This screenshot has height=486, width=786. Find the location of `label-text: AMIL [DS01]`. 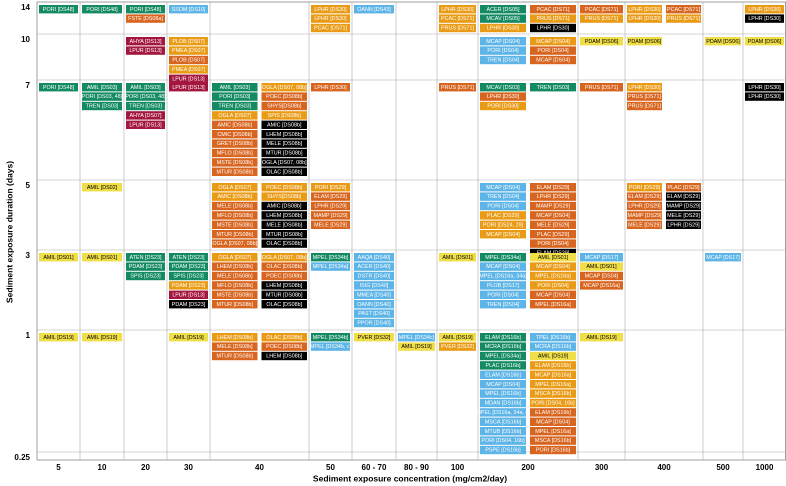

label-text: AMIL [DS01] is located at coordinates (102, 258).